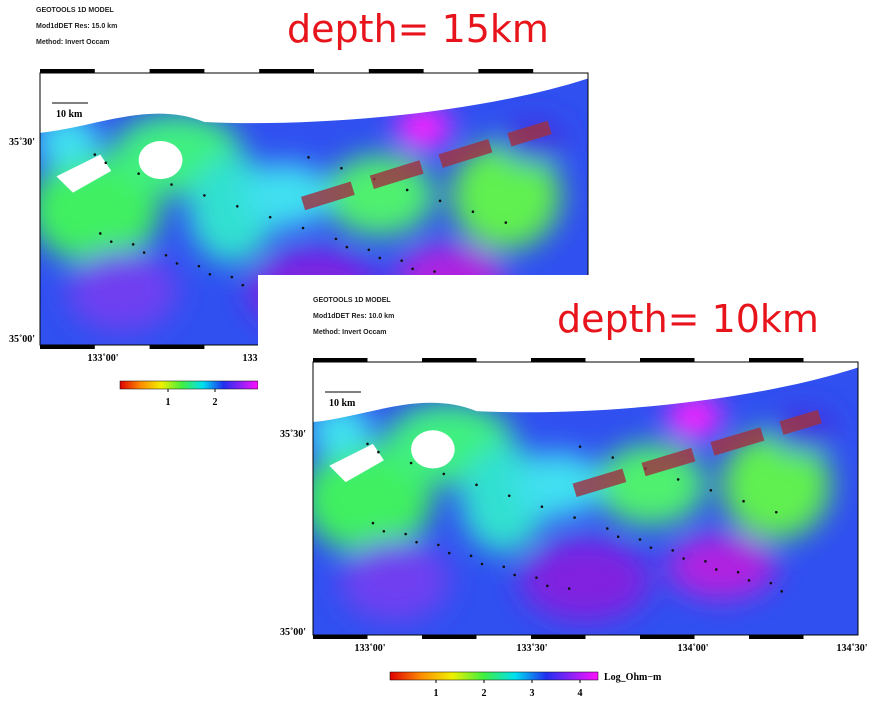 This screenshot has height=701, width=870. What do you see at coordinates (314, 103) in the screenshot?
I see `sea-area` at bounding box center [314, 103].